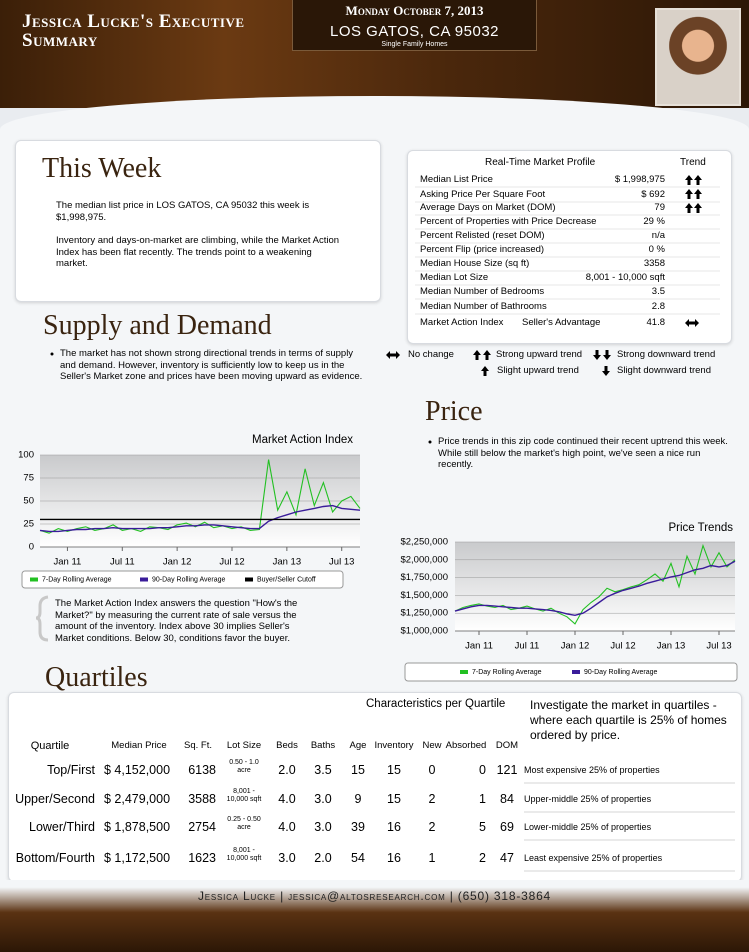 This screenshot has width=749, height=952. Describe the element at coordinates (454, 277) in the screenshot. I see `profile-label: Median Lot Size` at that location.